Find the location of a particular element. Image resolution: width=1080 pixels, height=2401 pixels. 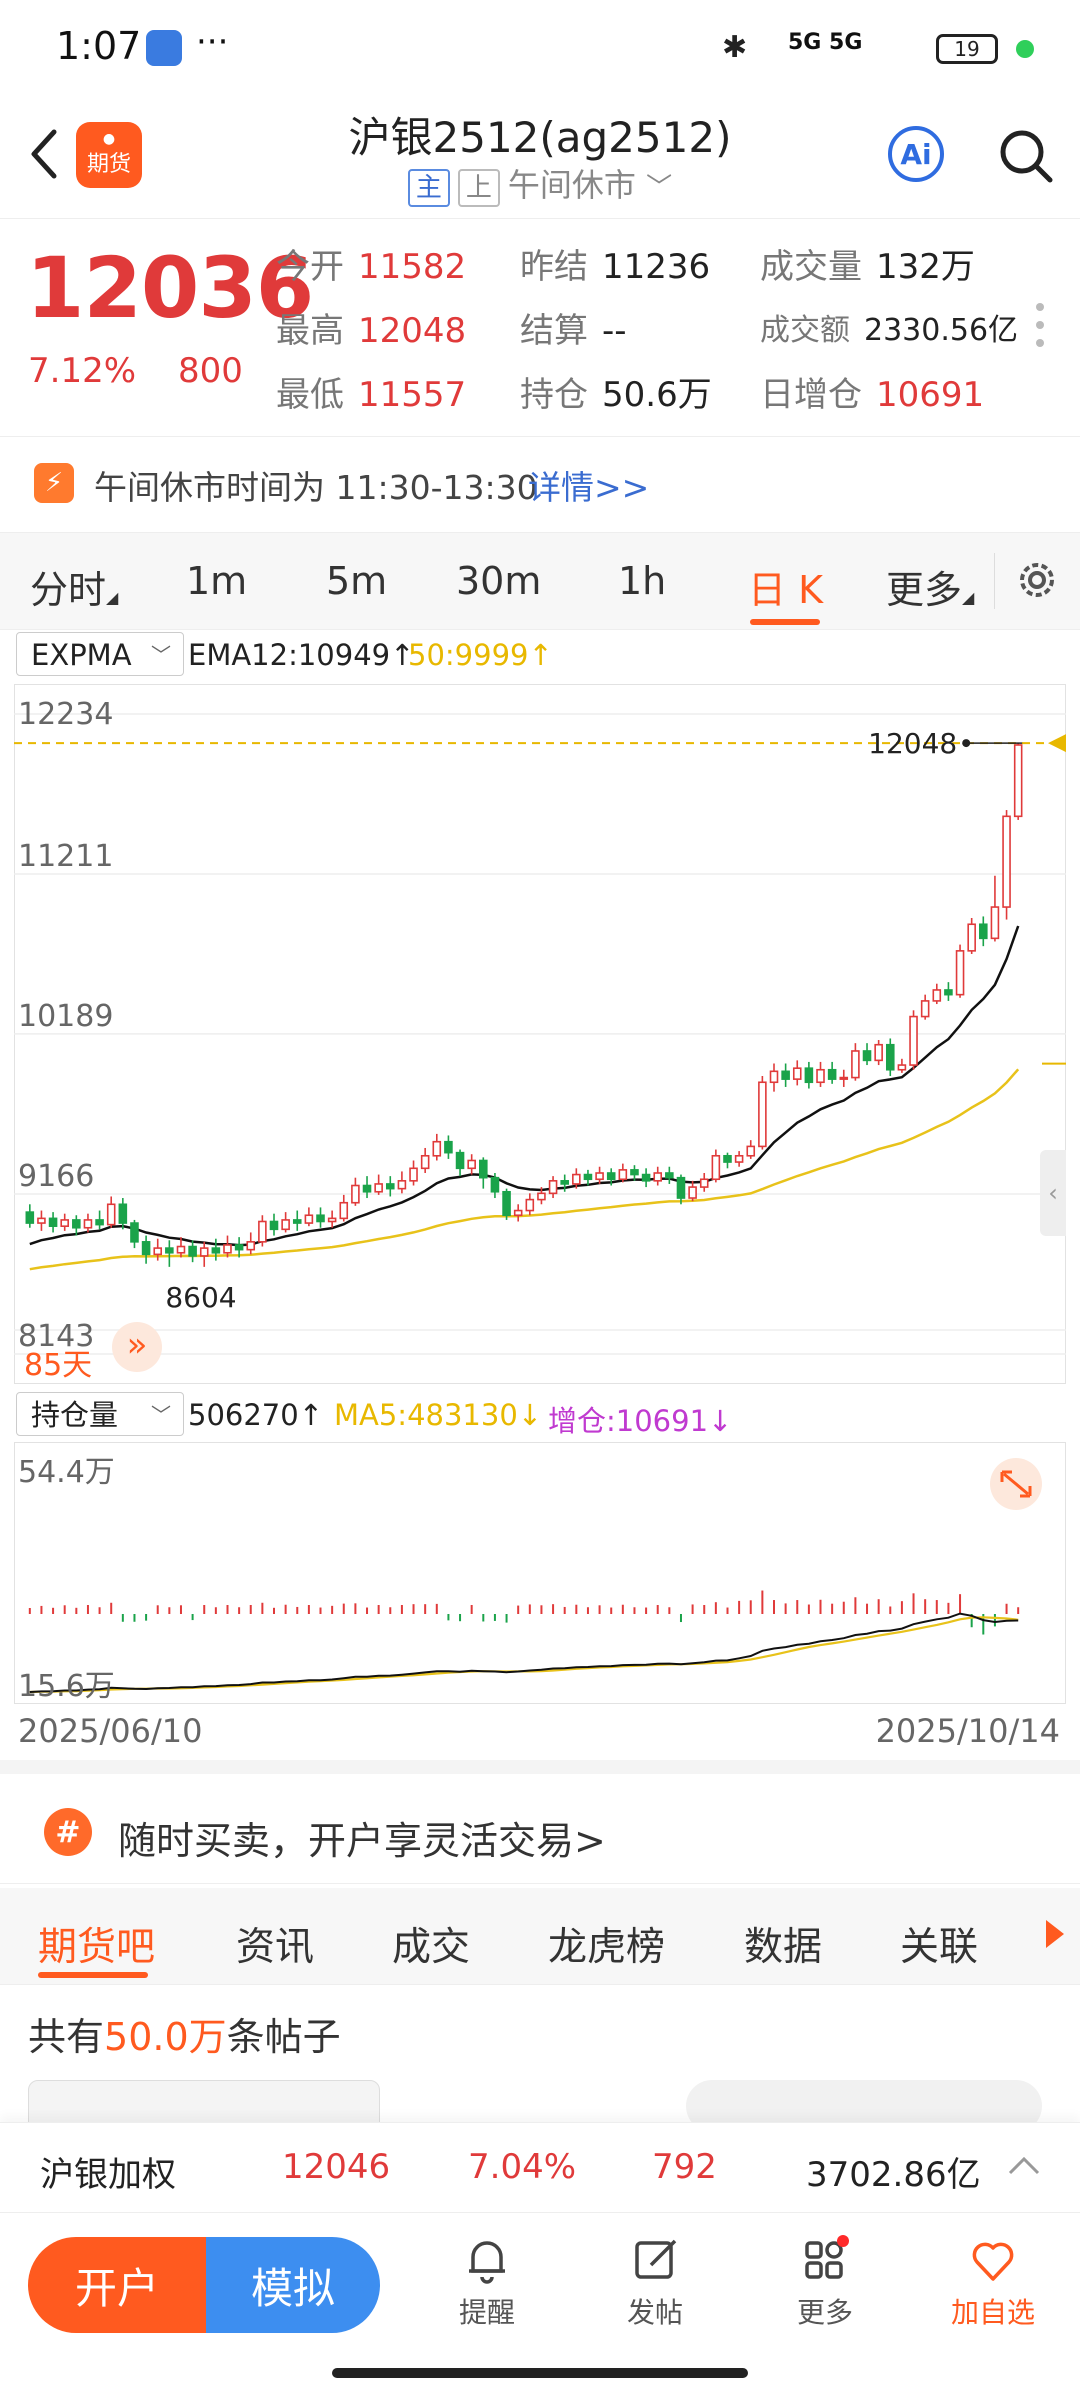

nav-alert: 提醒 is located at coordinates (487, 2283).